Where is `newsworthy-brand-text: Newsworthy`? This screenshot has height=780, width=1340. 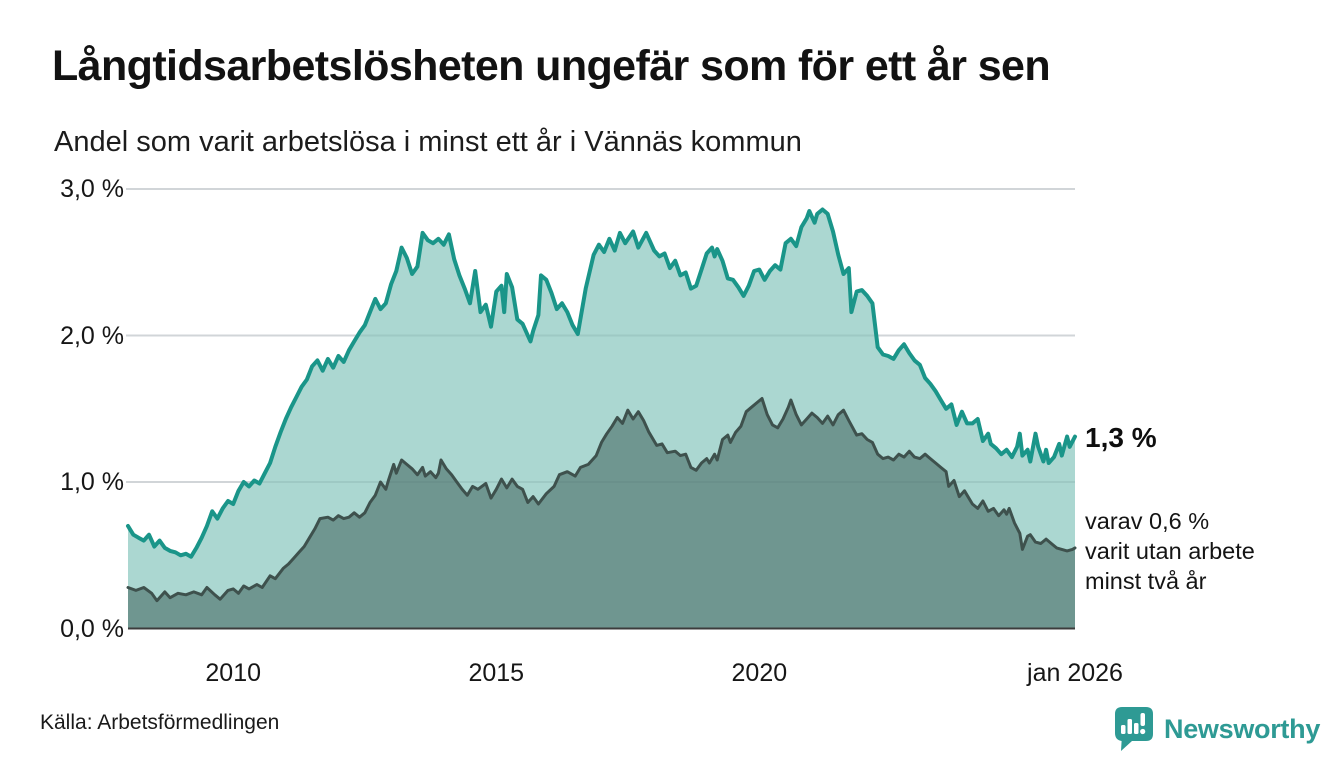
newsworthy-brand-text: Newsworthy is located at coordinates (1242, 728).